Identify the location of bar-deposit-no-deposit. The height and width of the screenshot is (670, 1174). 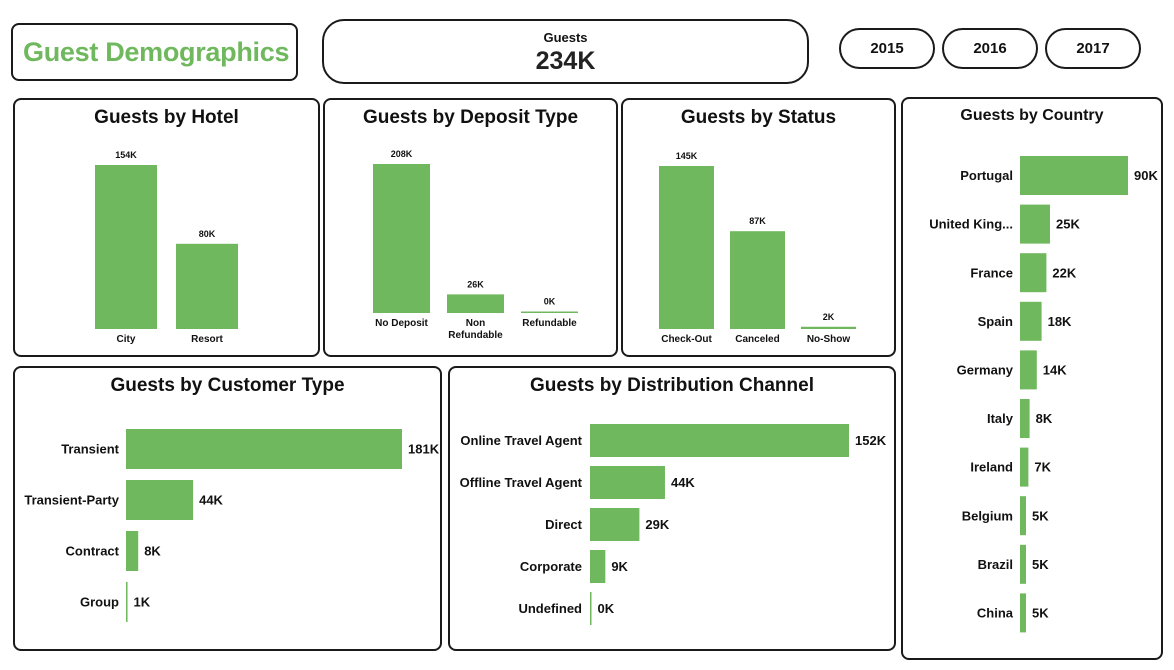
(401, 238).